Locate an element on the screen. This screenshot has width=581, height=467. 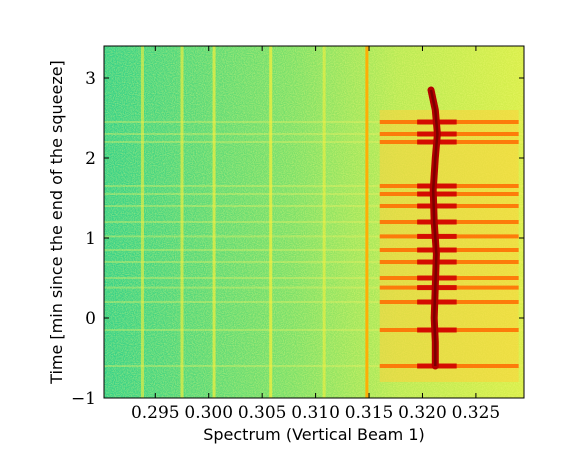
x-tick-label: 0.300 is located at coordinates (208, 413).